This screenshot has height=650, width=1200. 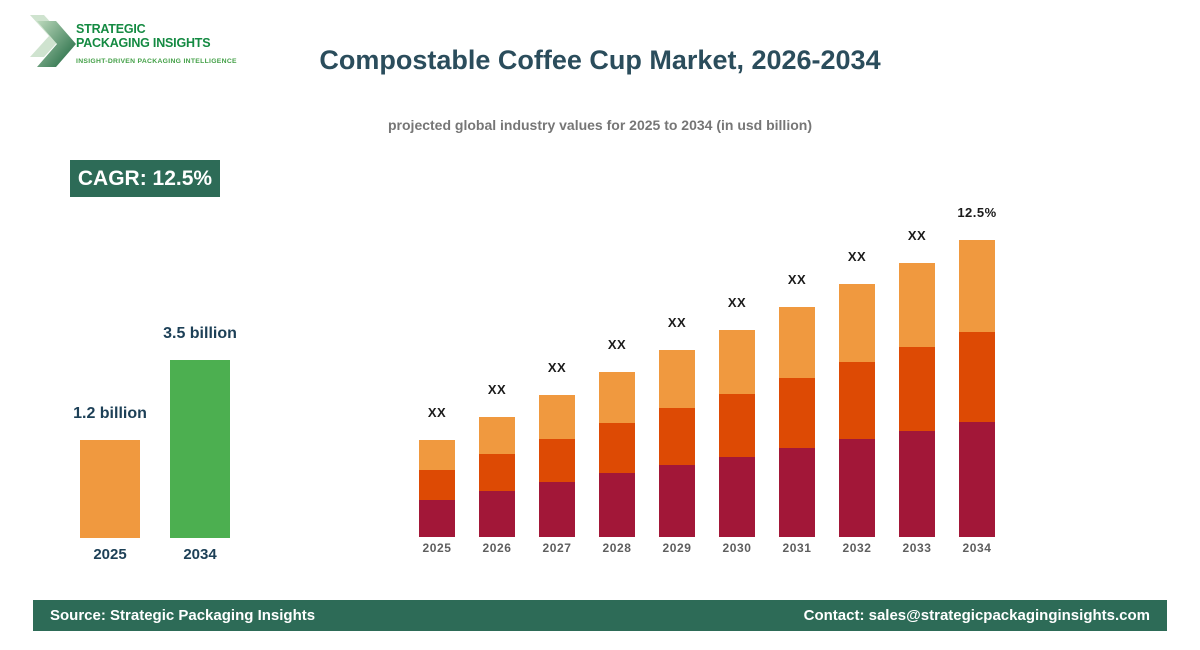 I want to click on mini-bar-2025, so click(x=110, y=489).